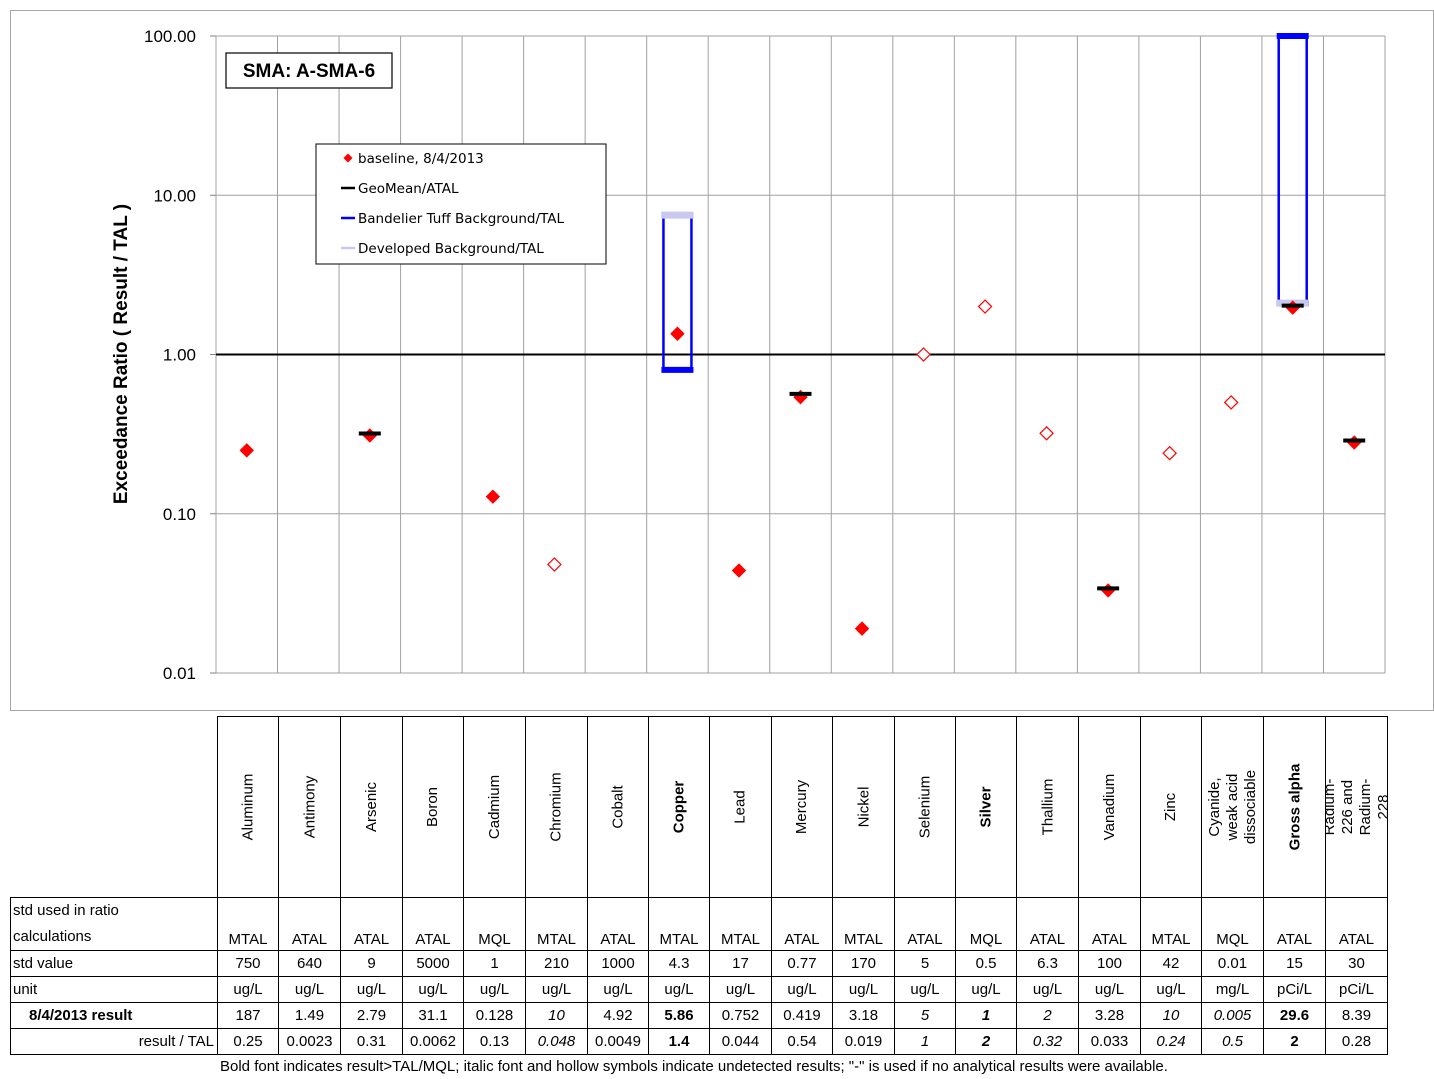 Image resolution: width=1434 pixels, height=1079 pixels. I want to click on column-header-wrap: Copper, so click(679, 807).